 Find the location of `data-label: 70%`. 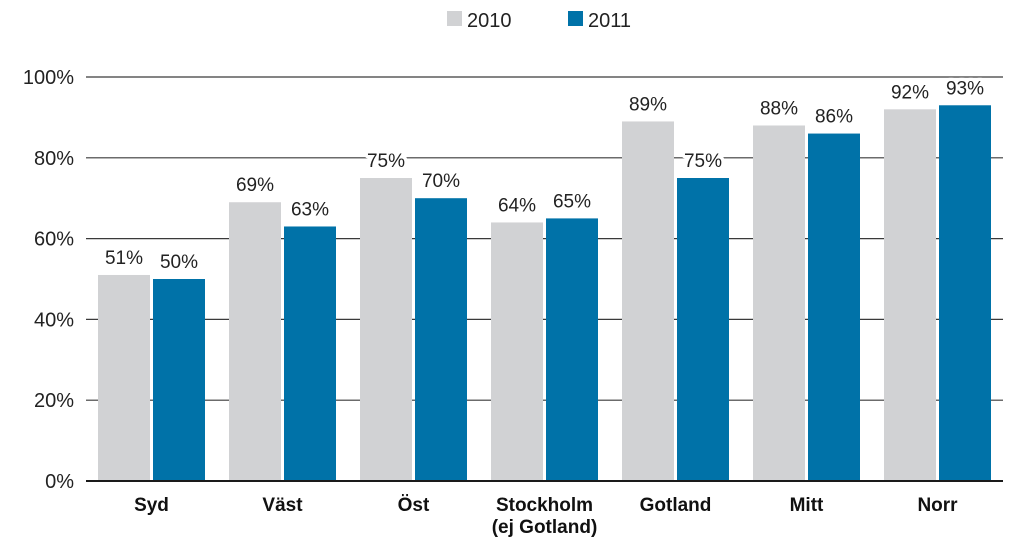

data-label: 70% is located at coordinates (441, 181).